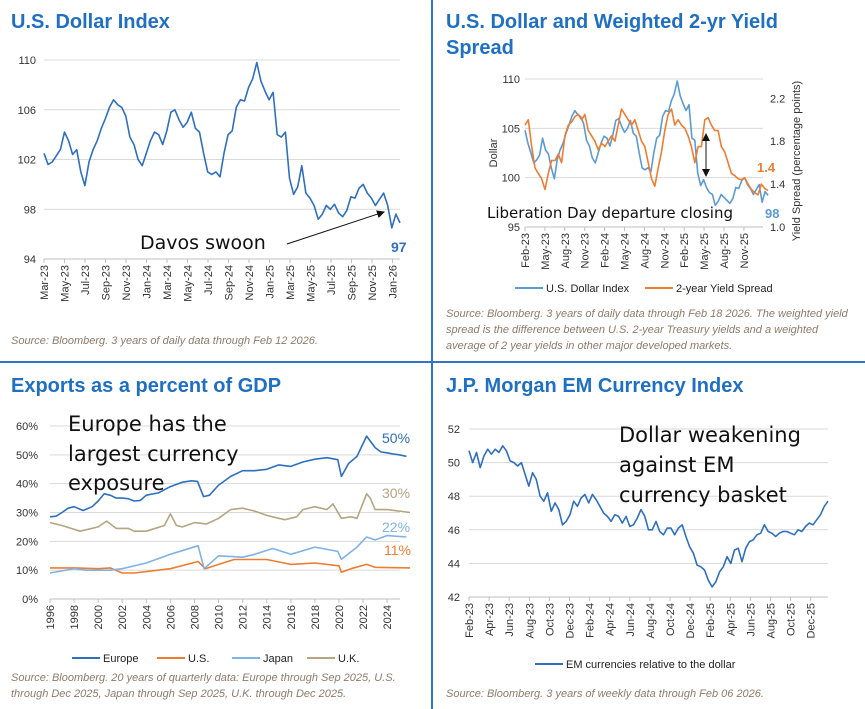 This screenshot has width=865, height=709. What do you see at coordinates (220, 617) in the screenshot?
I see `x-tick-label: 2010` at bounding box center [220, 617].